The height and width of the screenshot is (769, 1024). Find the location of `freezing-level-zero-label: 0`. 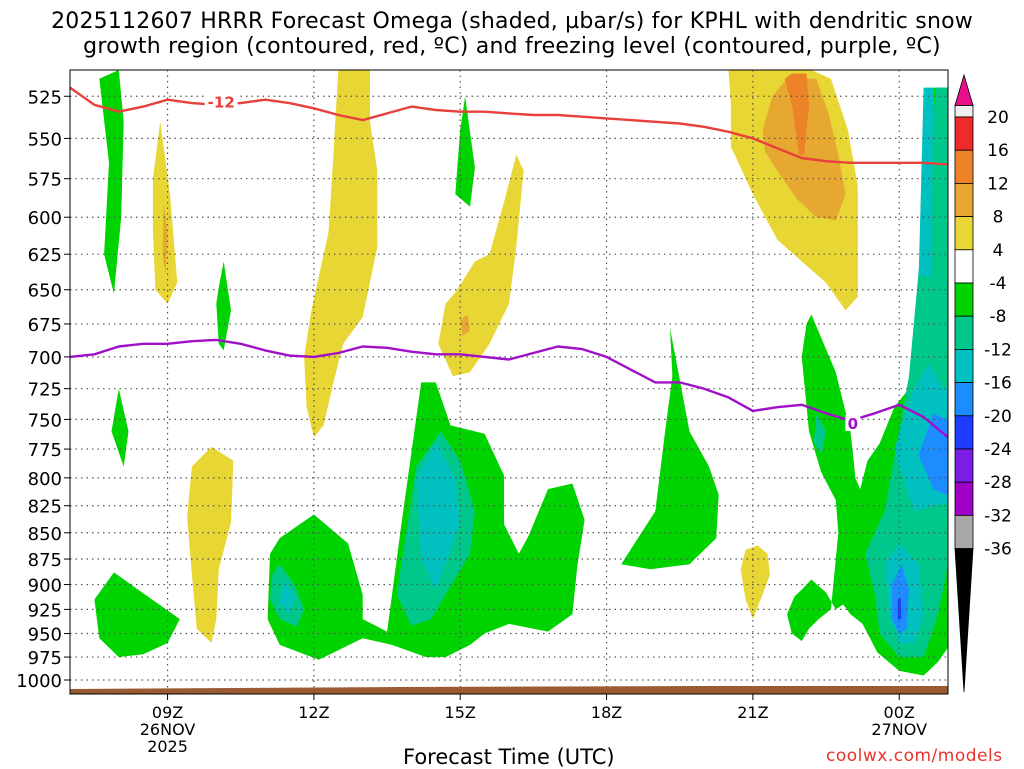

freezing-level-zero-label: 0 is located at coordinates (853, 424).